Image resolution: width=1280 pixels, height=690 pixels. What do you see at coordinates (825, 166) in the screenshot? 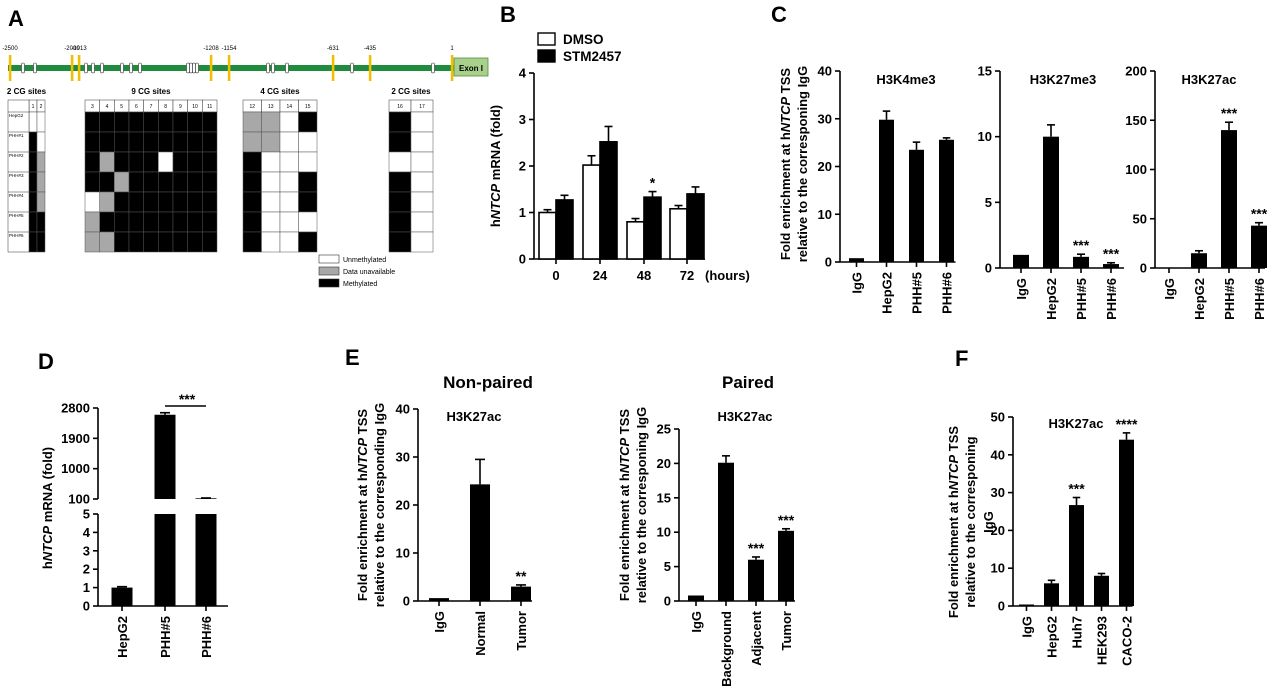
I see `c1-y-tick-label: 20` at bounding box center [825, 166].